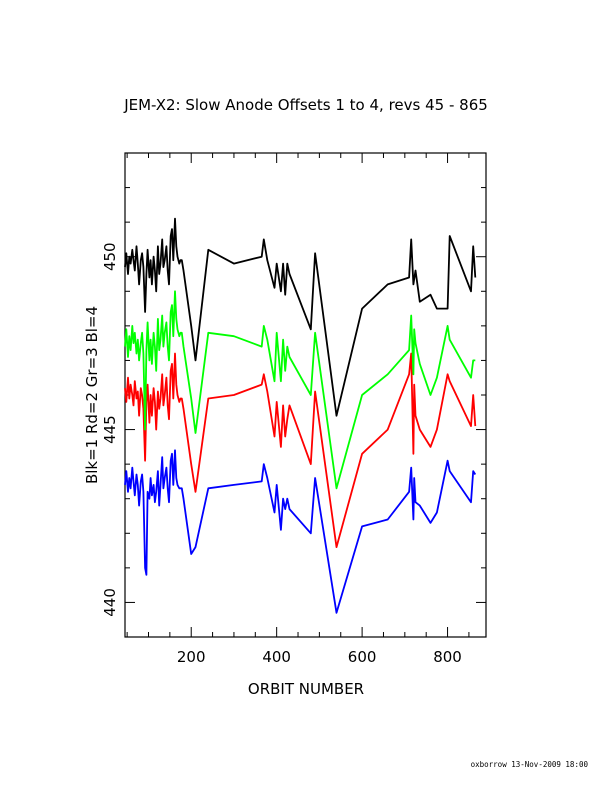 This screenshot has width=612, height=792. I want to click on x-tick-label: 400, so click(276, 657).